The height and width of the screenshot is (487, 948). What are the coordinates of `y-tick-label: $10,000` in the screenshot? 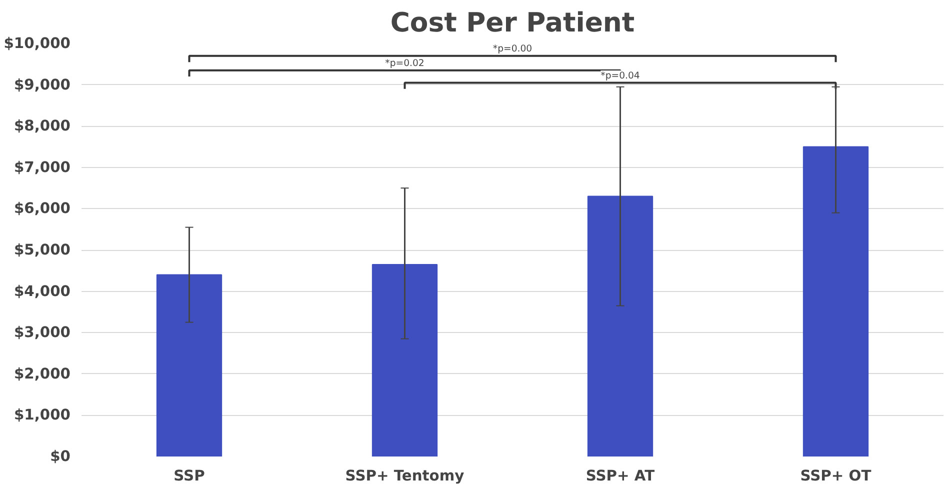 It's located at (37, 43).